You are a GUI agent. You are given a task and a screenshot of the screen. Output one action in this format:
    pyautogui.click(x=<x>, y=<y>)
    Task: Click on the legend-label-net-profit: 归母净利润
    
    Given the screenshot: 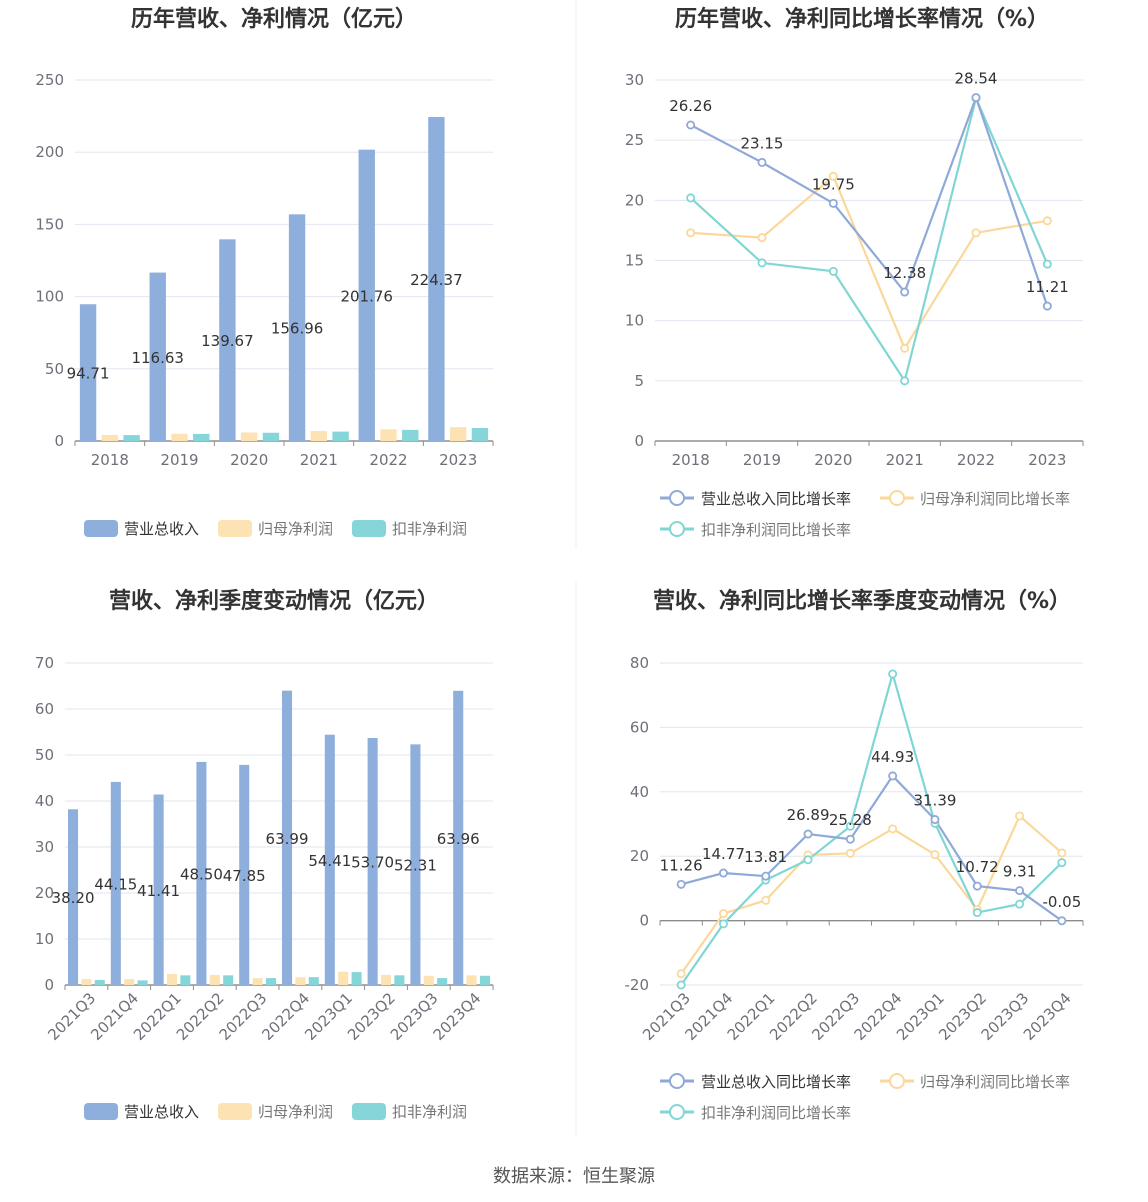 What is the action you would take?
    pyautogui.click(x=295, y=529)
    